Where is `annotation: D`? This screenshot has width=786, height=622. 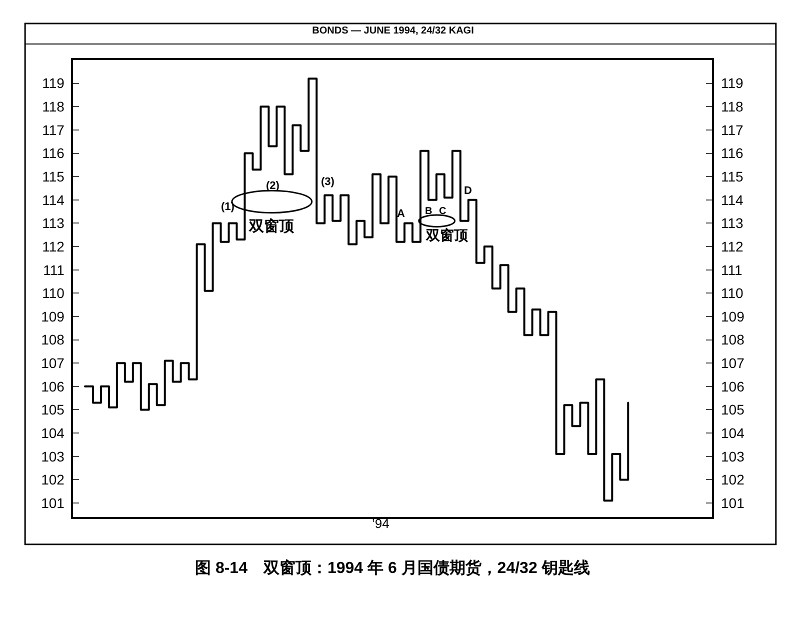 annotation: D is located at coordinates (468, 191).